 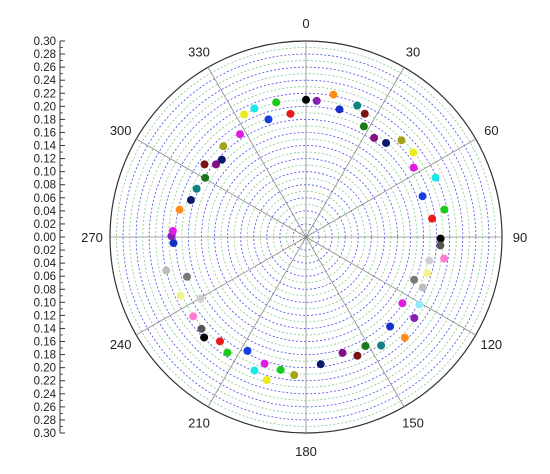 I want to click on angle-tick-label: 210, so click(x=199, y=422).